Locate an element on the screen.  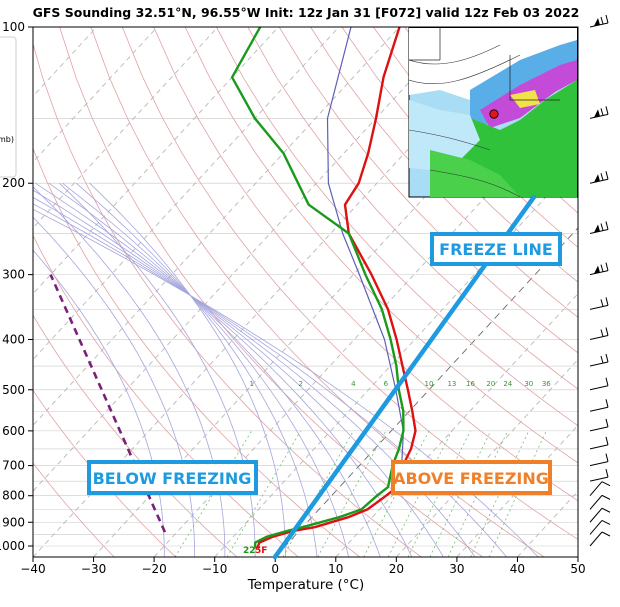
mixing-ratio-label: 16 is located at coordinates (470, 384).